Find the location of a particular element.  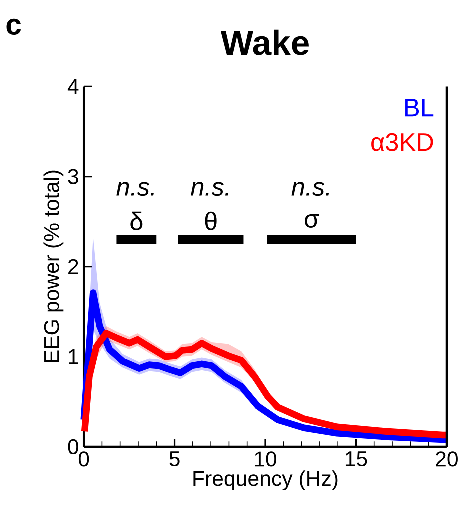

chart-title: Wake is located at coordinates (264, 43).